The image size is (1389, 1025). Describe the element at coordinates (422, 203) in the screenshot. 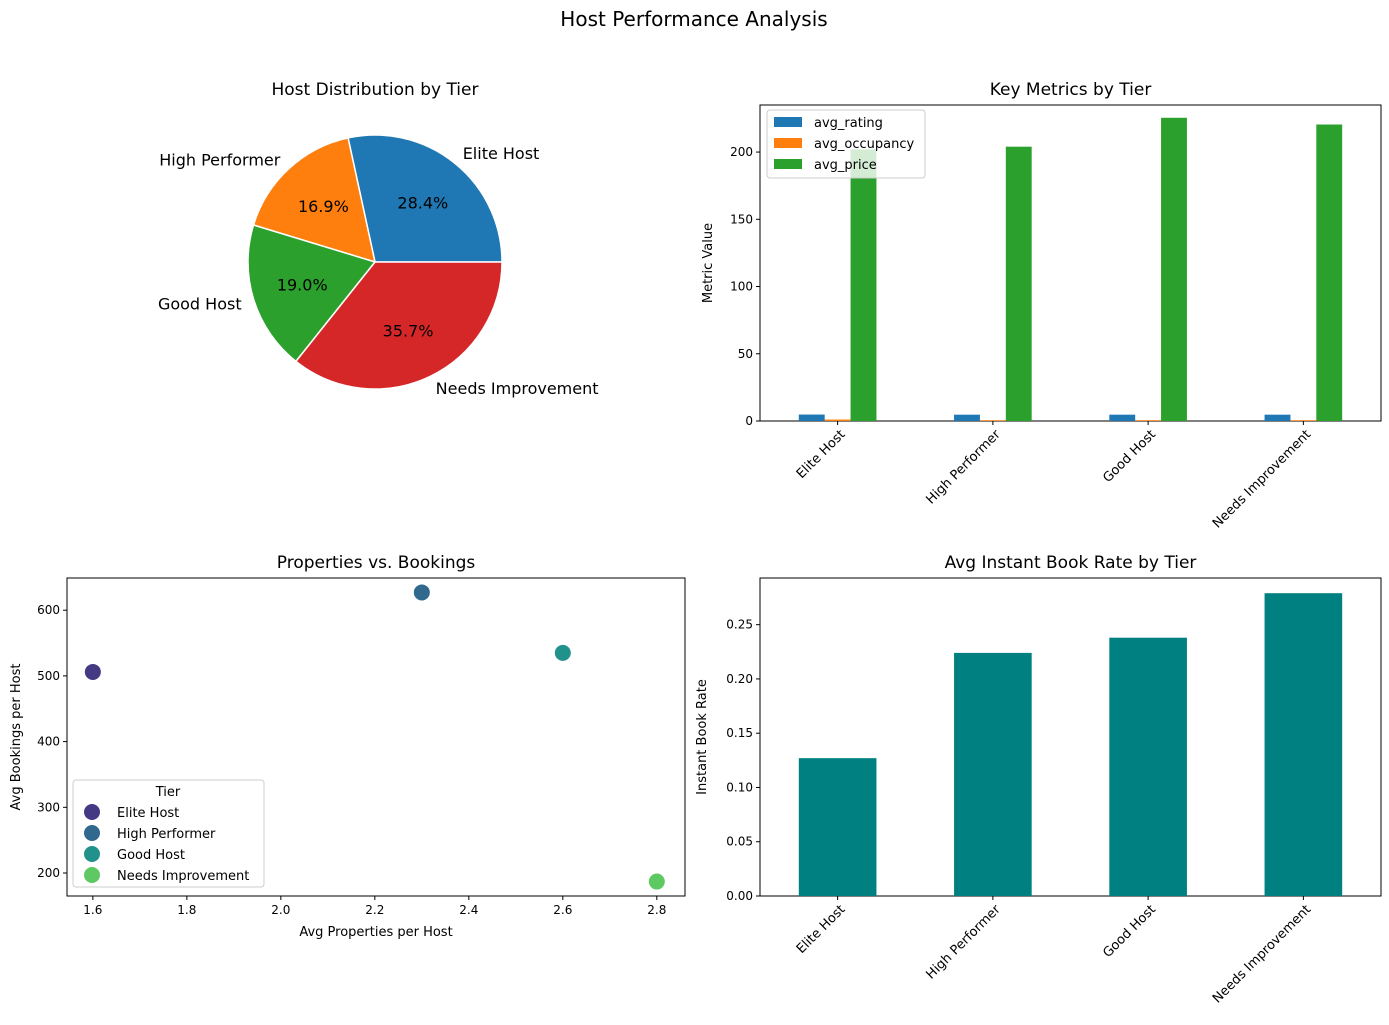

I see `pie-pct-label: 28.4%` at that location.